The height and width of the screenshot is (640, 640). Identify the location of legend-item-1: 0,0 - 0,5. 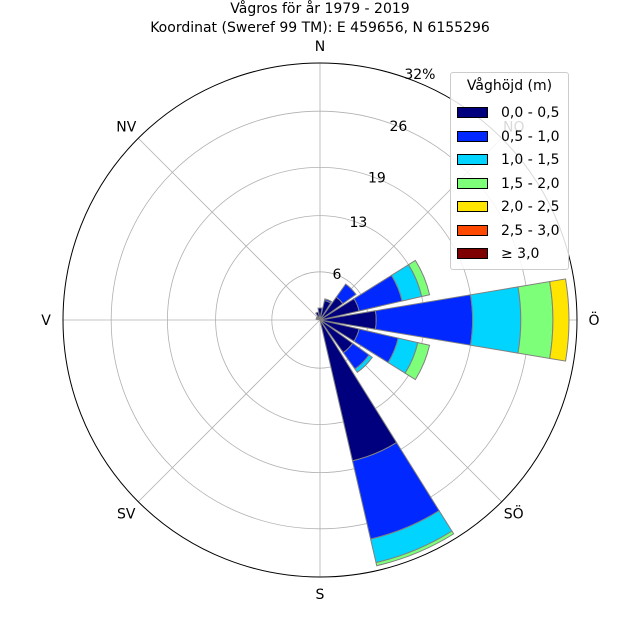
(512, 113).